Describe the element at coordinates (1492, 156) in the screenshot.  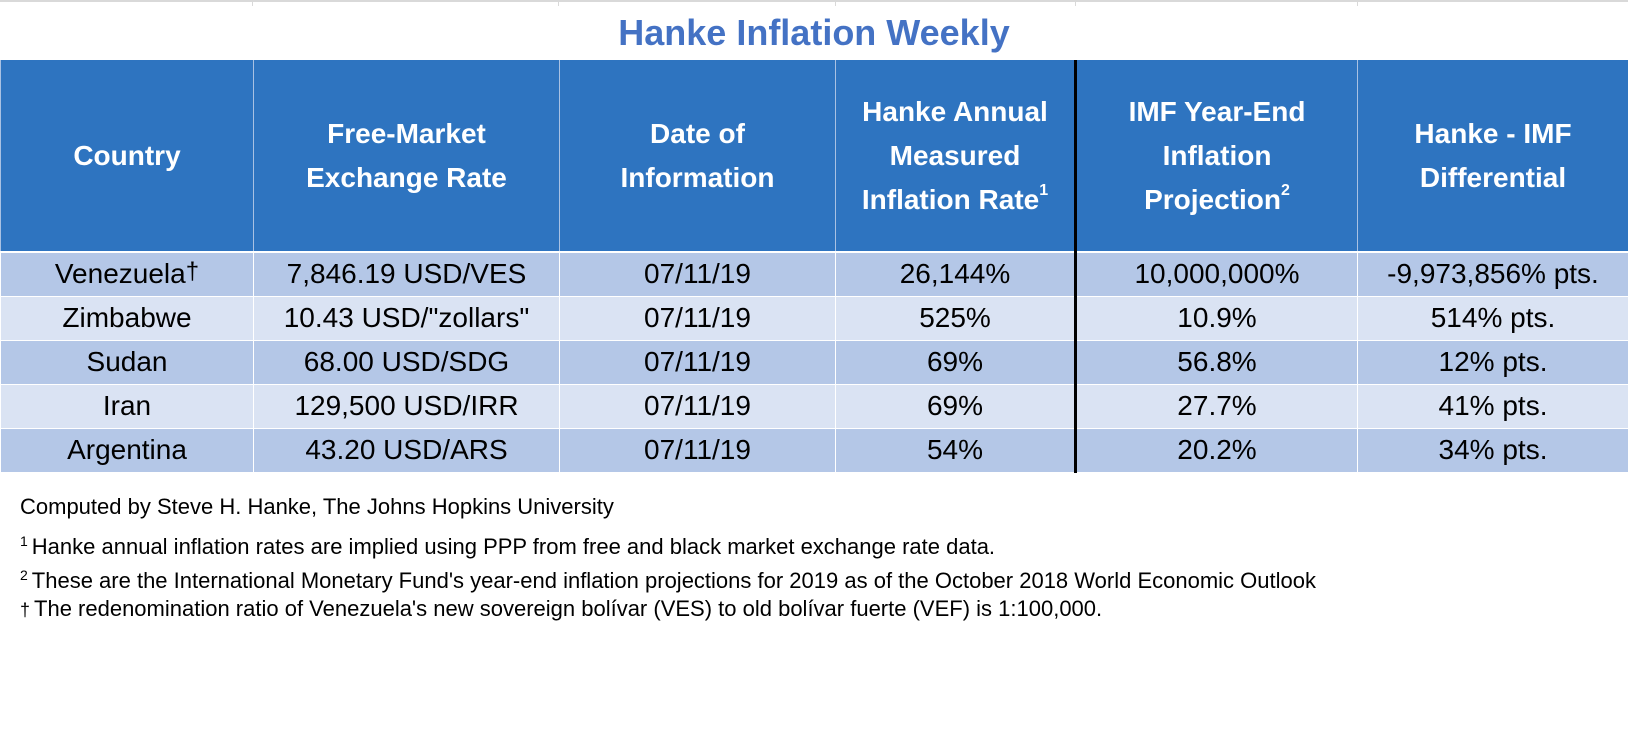
I see `header-differential: Hanke - IMF Differential` at that location.